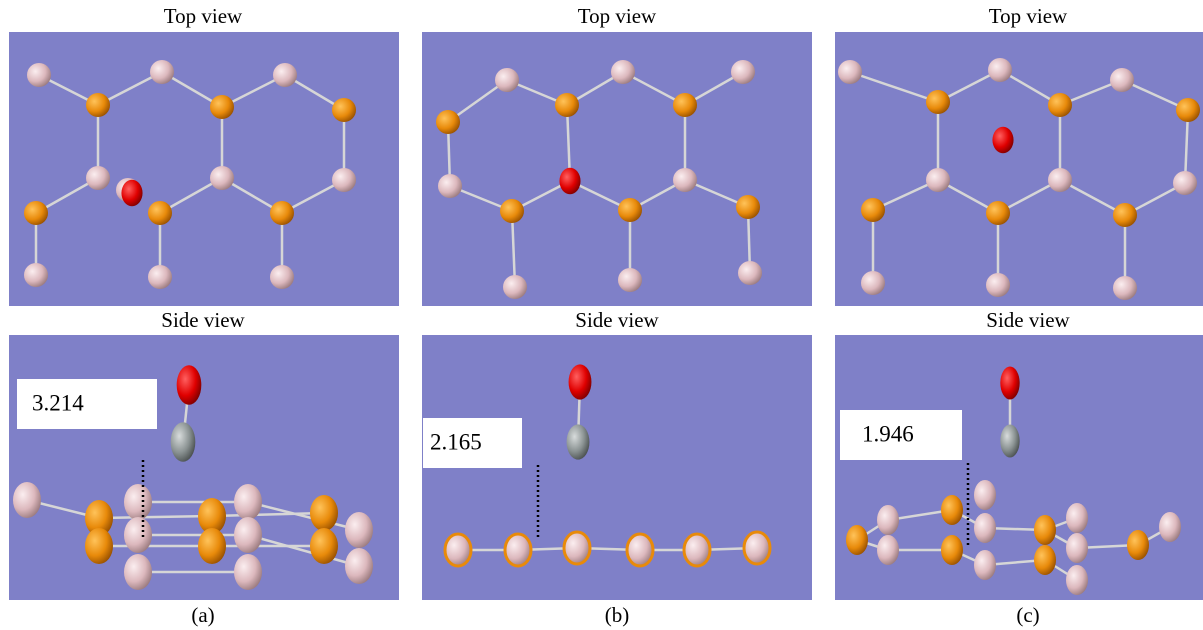 This screenshot has height=630, width=1203. What do you see at coordinates (456, 441) in the screenshot?
I see `distance-label: 2.165` at bounding box center [456, 441].